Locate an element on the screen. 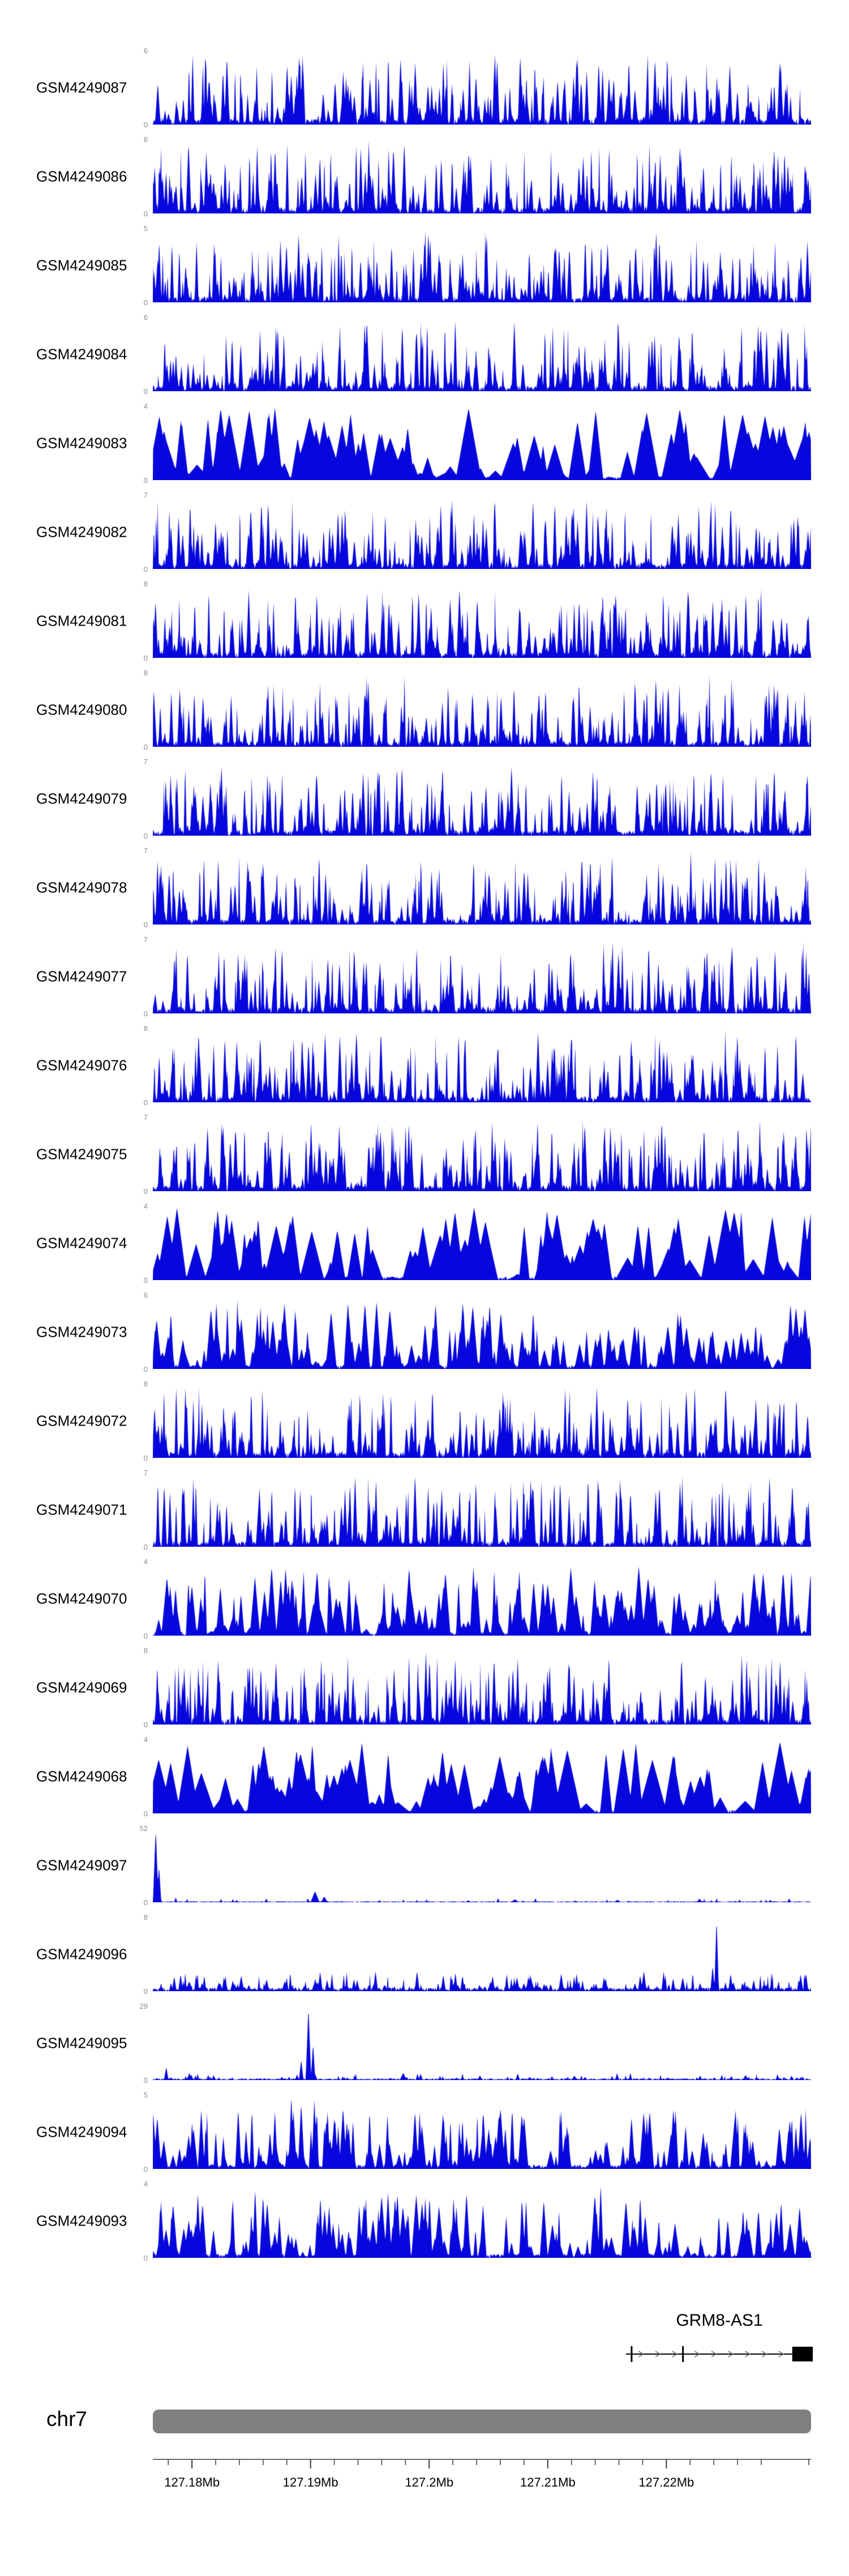 This screenshot has height=2576, width=849. chromosome-ideogram is located at coordinates (482, 2421).